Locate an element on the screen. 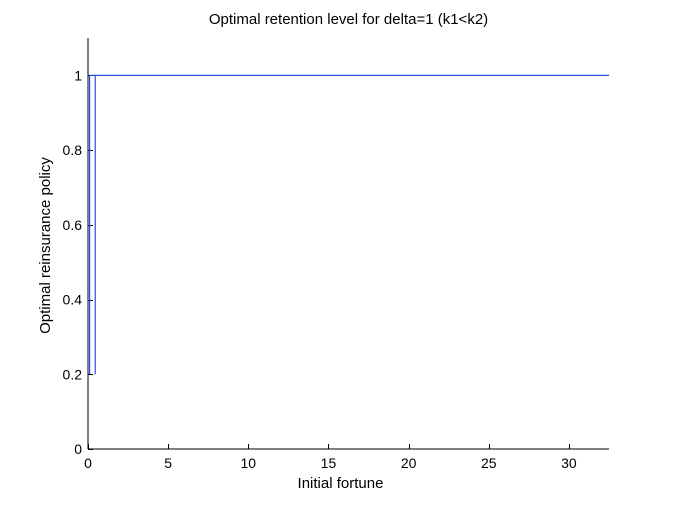 This screenshot has height=506, width=673. x-tick-label: 30 is located at coordinates (569, 463).